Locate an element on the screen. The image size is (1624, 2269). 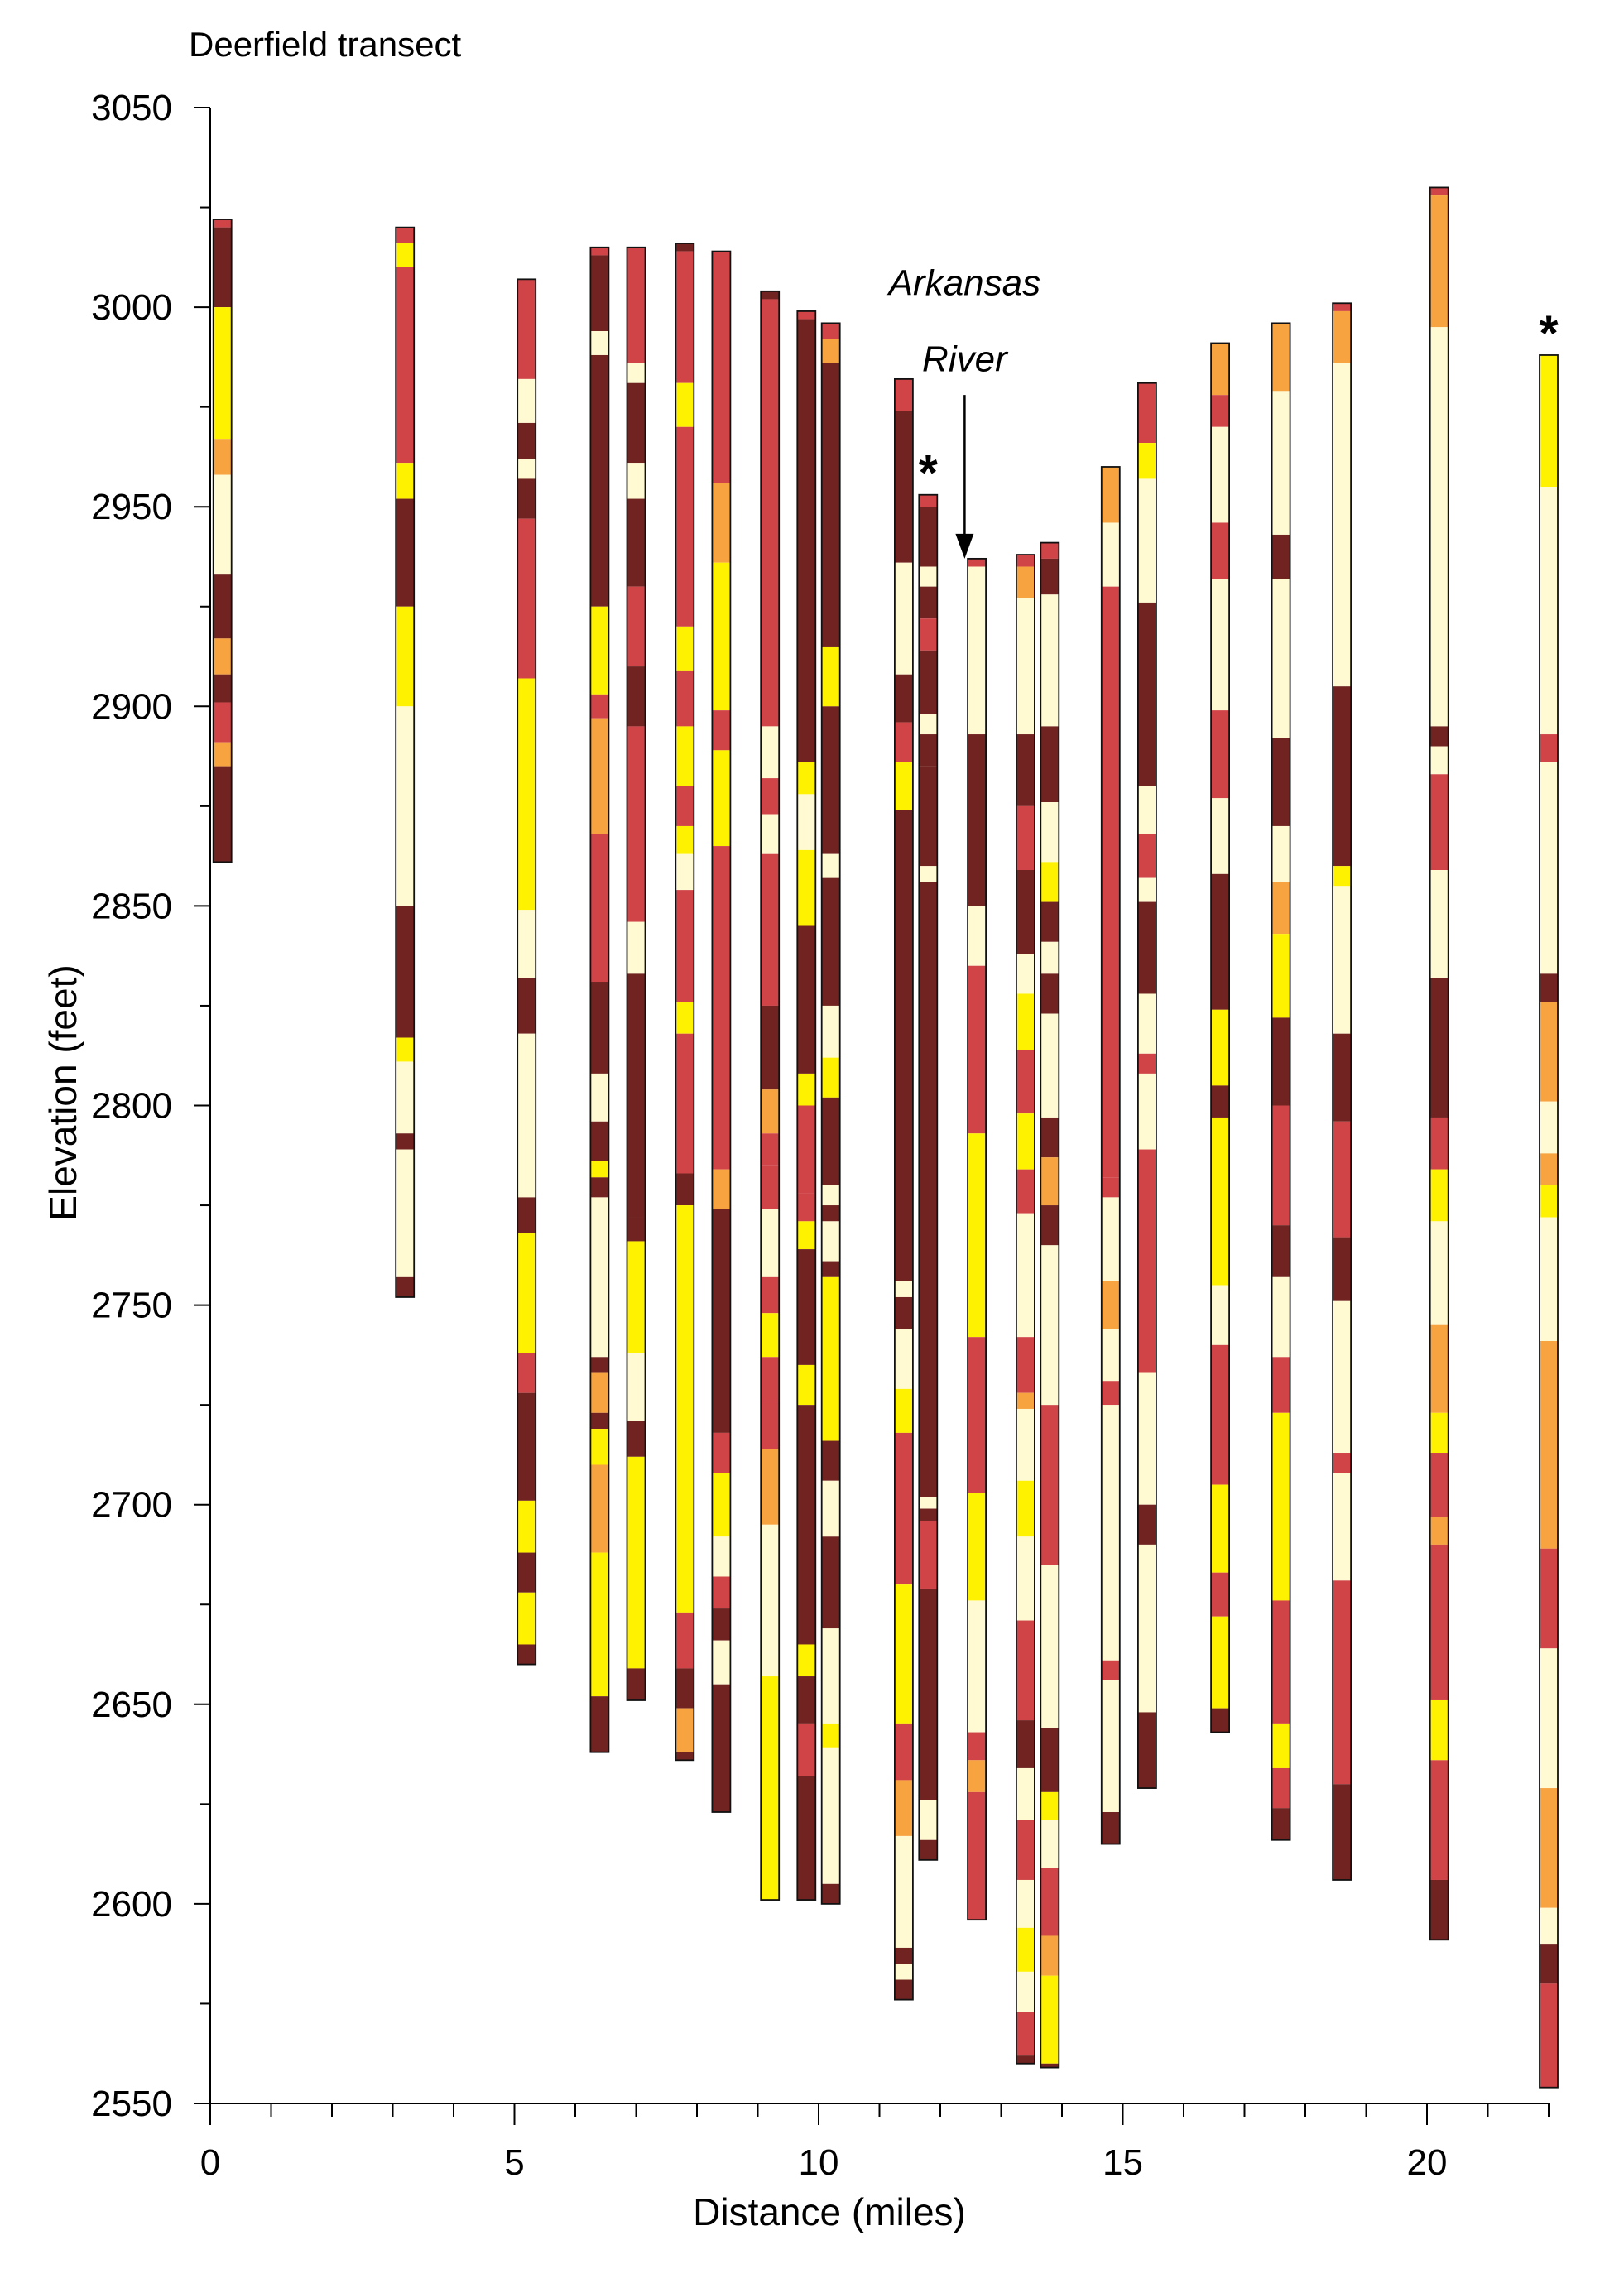
y-tick-label: 2700 is located at coordinates (131, 1505).